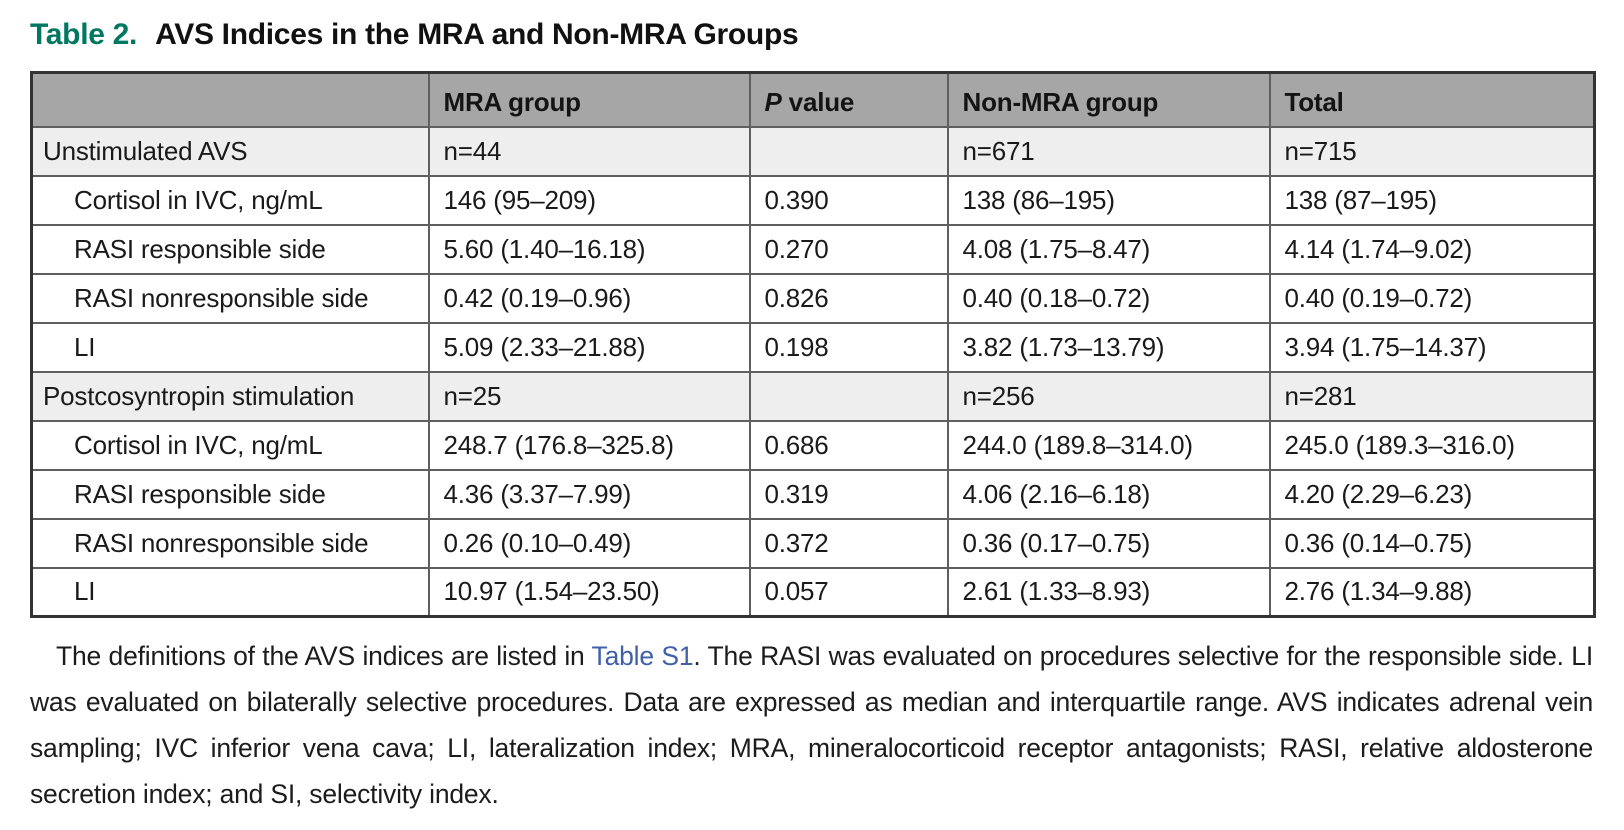 This screenshot has width=1624, height=830. I want to click on total-value-cell: 0.40 (0.19–0.72), so click(1432, 298).